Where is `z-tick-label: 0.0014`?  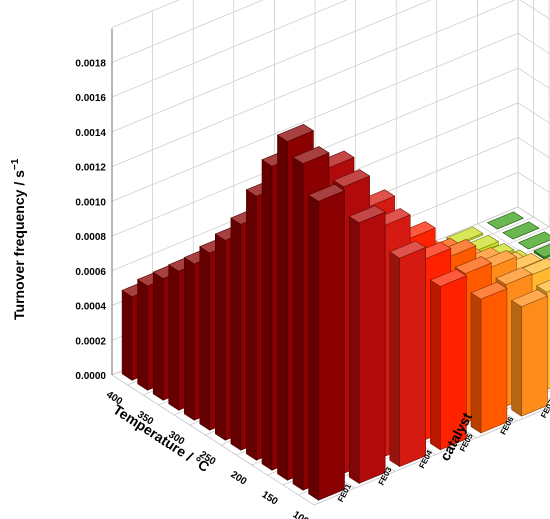
z-tick-label: 0.0014 is located at coordinates (90, 133).